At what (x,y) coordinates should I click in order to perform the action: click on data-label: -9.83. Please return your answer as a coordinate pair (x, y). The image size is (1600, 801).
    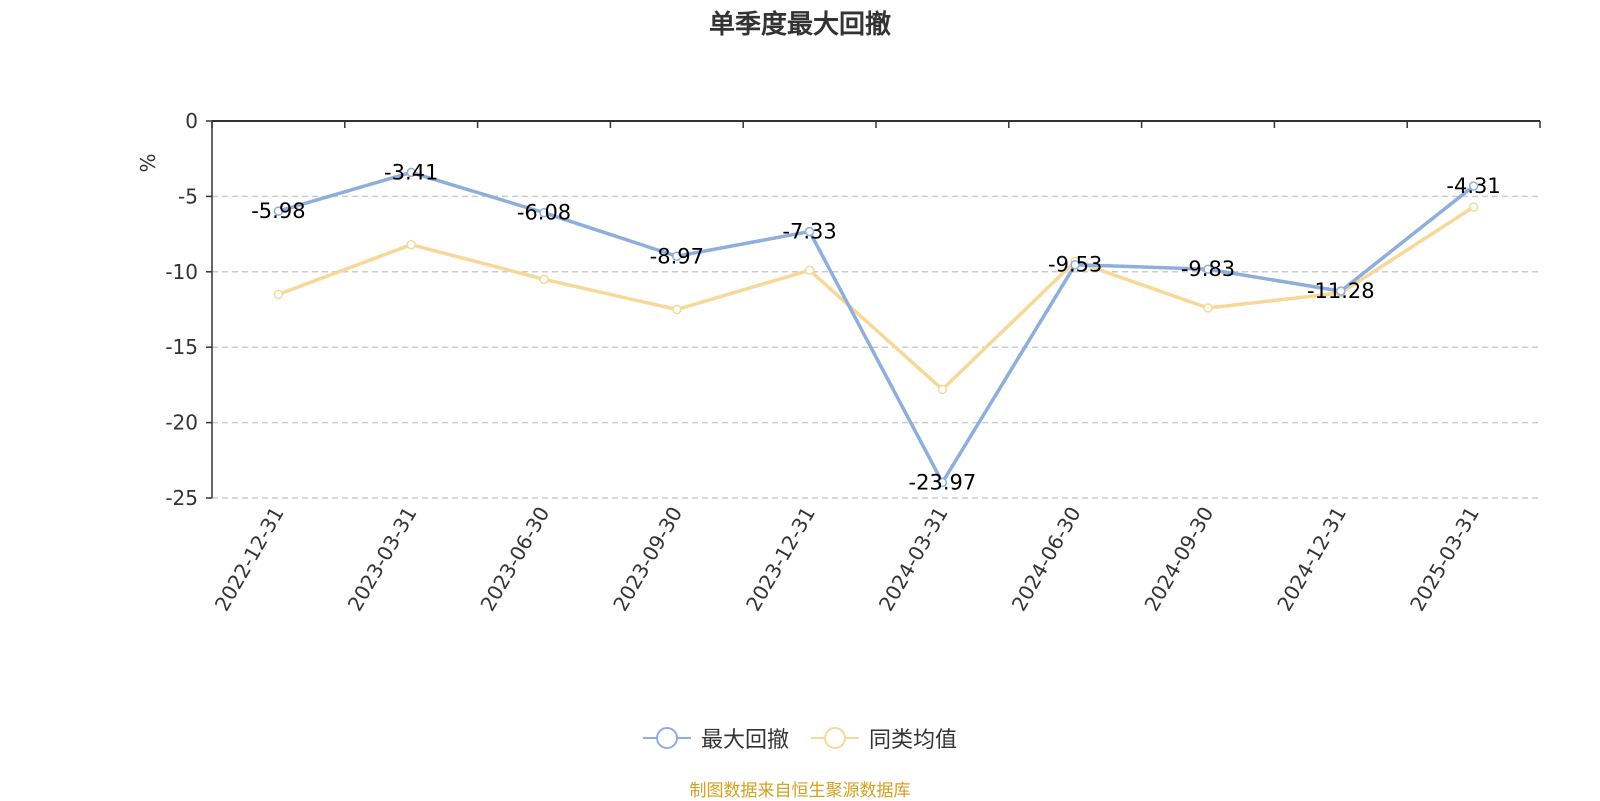
    Looking at the image, I should click on (1208, 269).